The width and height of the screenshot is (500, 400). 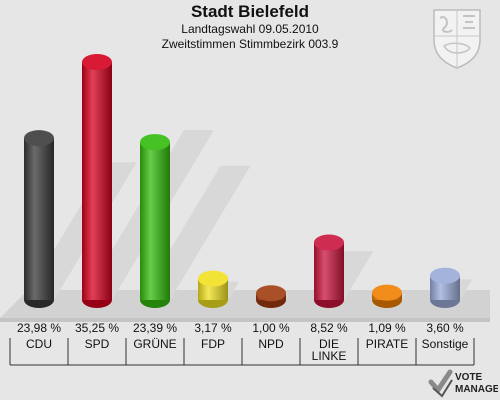 What do you see at coordinates (213, 328) in the screenshot?
I see `value-label: 3,17 %` at bounding box center [213, 328].